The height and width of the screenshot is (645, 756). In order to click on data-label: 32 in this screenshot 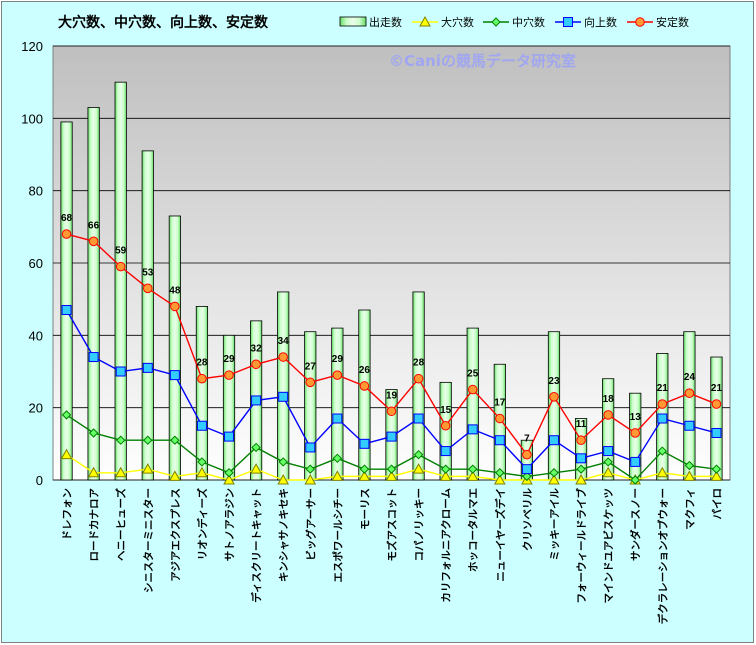, I will do `click(257, 348)`.